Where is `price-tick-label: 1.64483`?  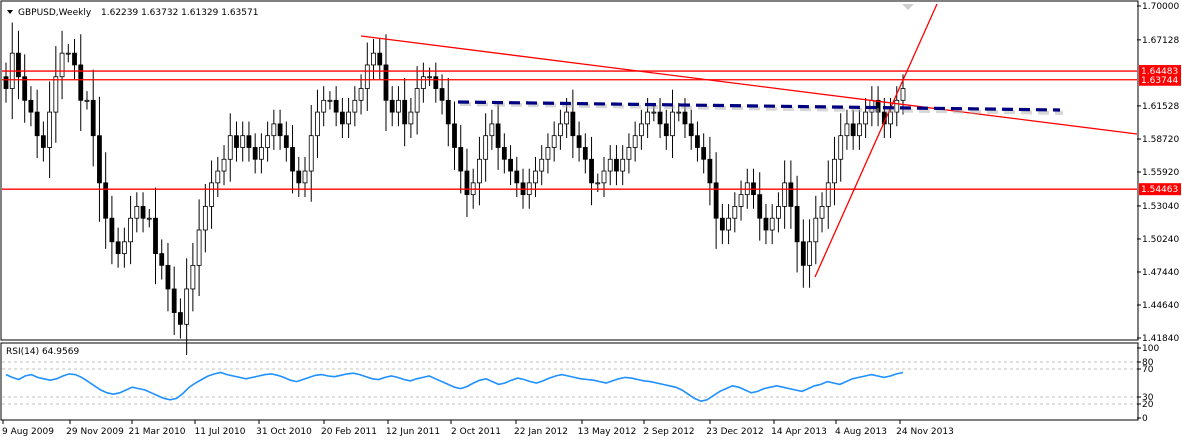
price-tick-label: 1.64483 is located at coordinates (1159, 72).